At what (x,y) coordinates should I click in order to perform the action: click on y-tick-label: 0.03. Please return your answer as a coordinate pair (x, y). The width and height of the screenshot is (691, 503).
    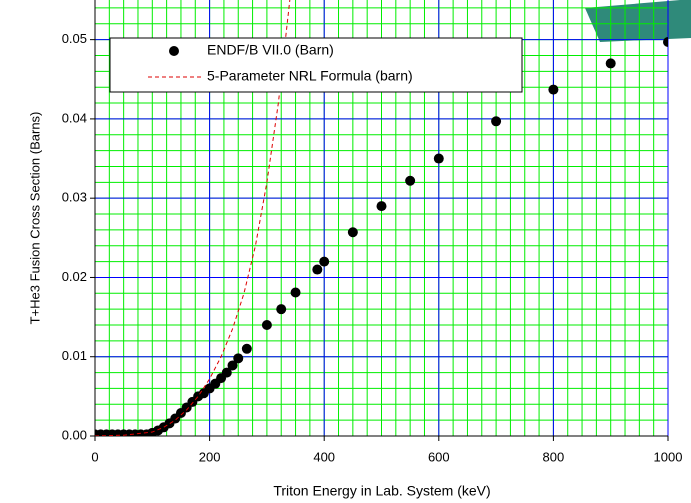
    Looking at the image, I should click on (74, 197).